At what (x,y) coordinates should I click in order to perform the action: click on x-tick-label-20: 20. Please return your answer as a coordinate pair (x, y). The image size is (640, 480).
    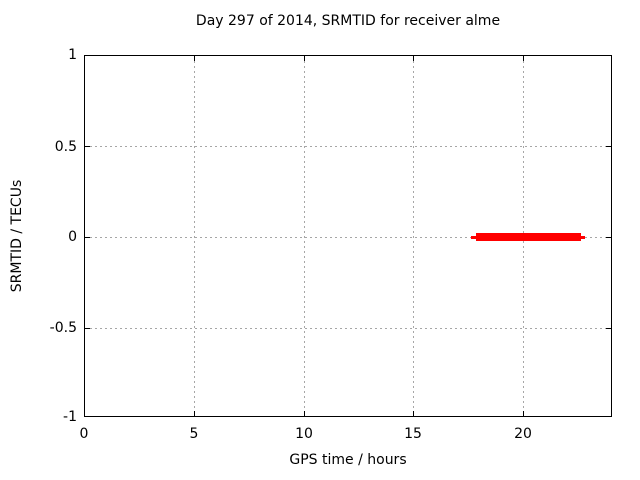
    Looking at the image, I should click on (523, 434).